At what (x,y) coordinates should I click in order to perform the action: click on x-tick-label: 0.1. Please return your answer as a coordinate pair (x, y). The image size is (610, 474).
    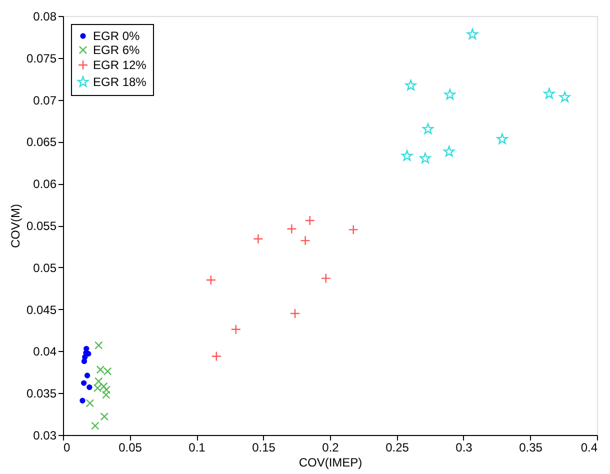
    Looking at the image, I should click on (197, 447).